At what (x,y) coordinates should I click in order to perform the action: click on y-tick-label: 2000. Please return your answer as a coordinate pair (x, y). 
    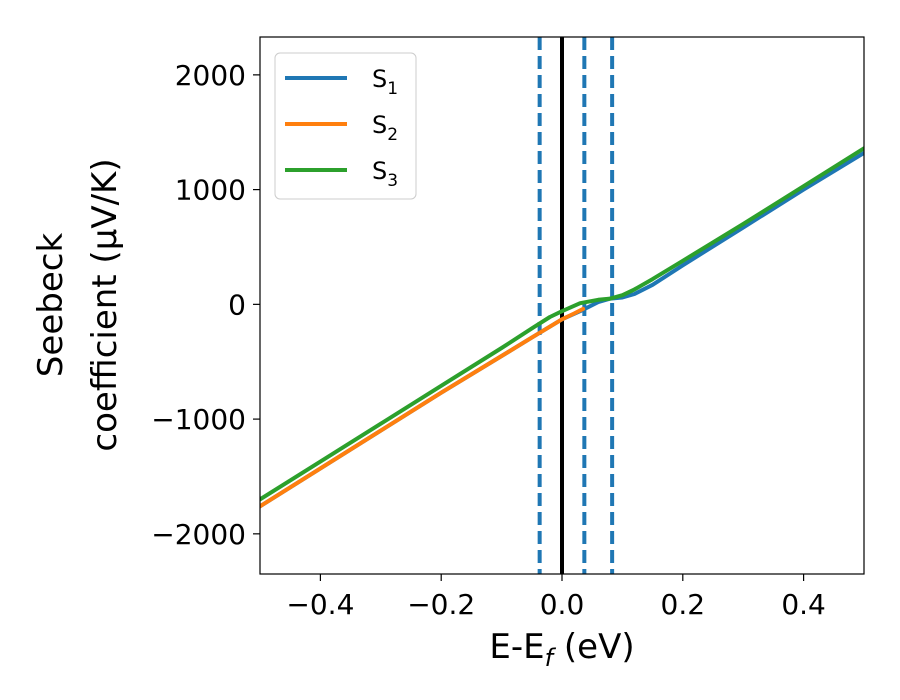
    Looking at the image, I should click on (210, 75).